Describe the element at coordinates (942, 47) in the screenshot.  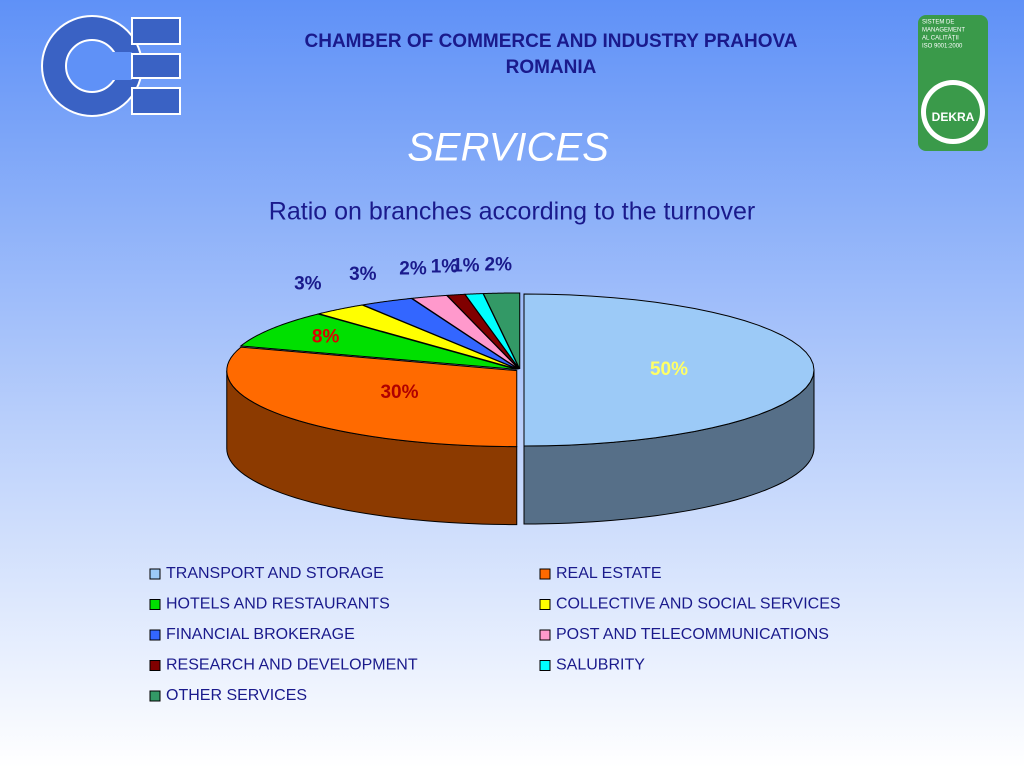
I see `badge-text: ISO 9001:2000` at that location.